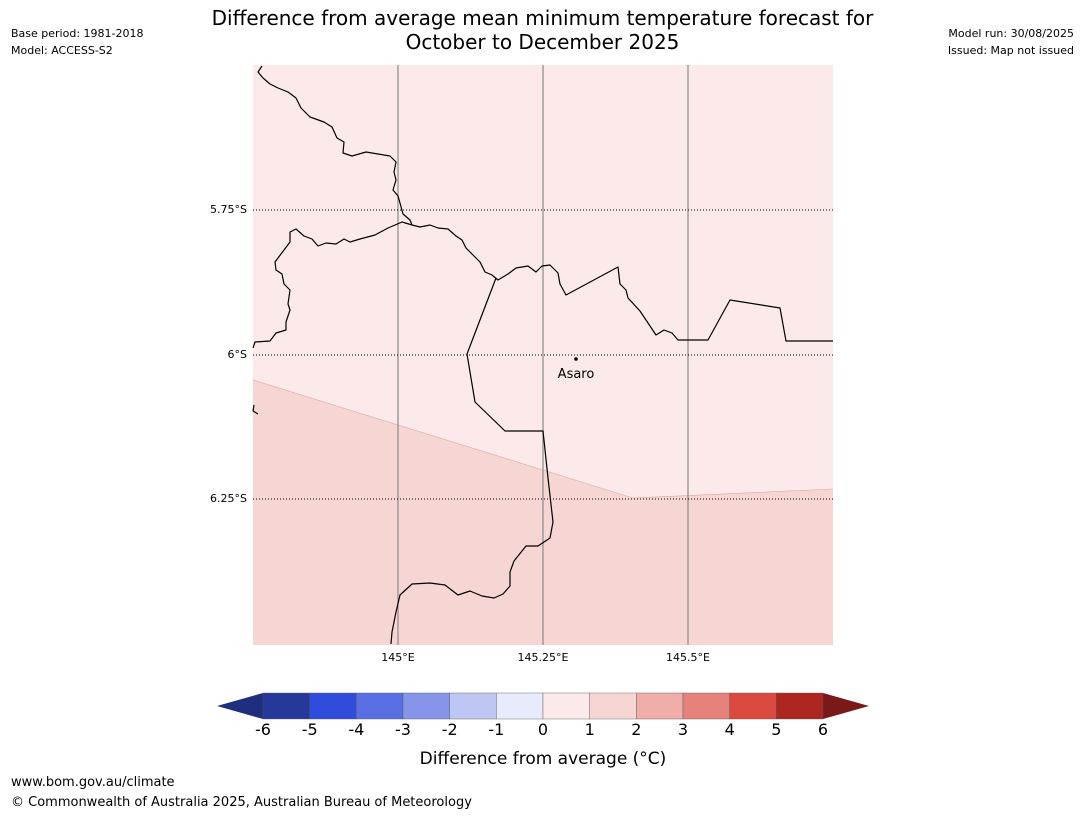  I want to click on colorbar-under-arrow, so click(240, 706).